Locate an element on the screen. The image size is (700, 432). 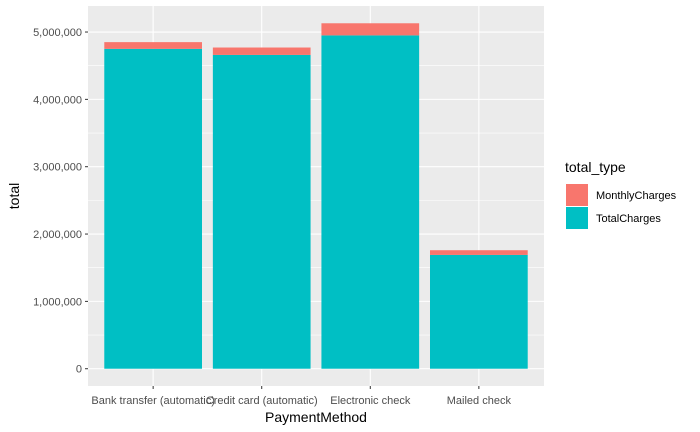
x-tick-label: Mailed check is located at coordinates (479, 401).